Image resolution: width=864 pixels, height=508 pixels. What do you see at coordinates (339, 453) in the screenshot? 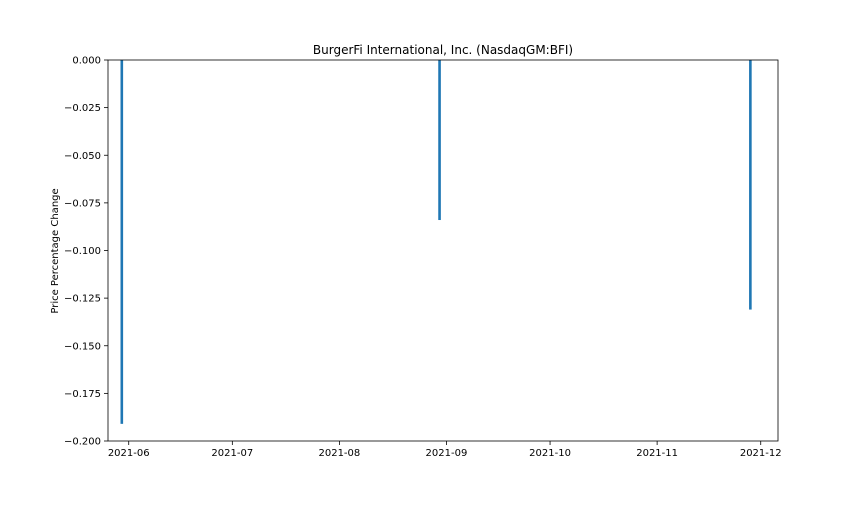
I see `x-tick-label-2: 2021-08` at bounding box center [339, 453].